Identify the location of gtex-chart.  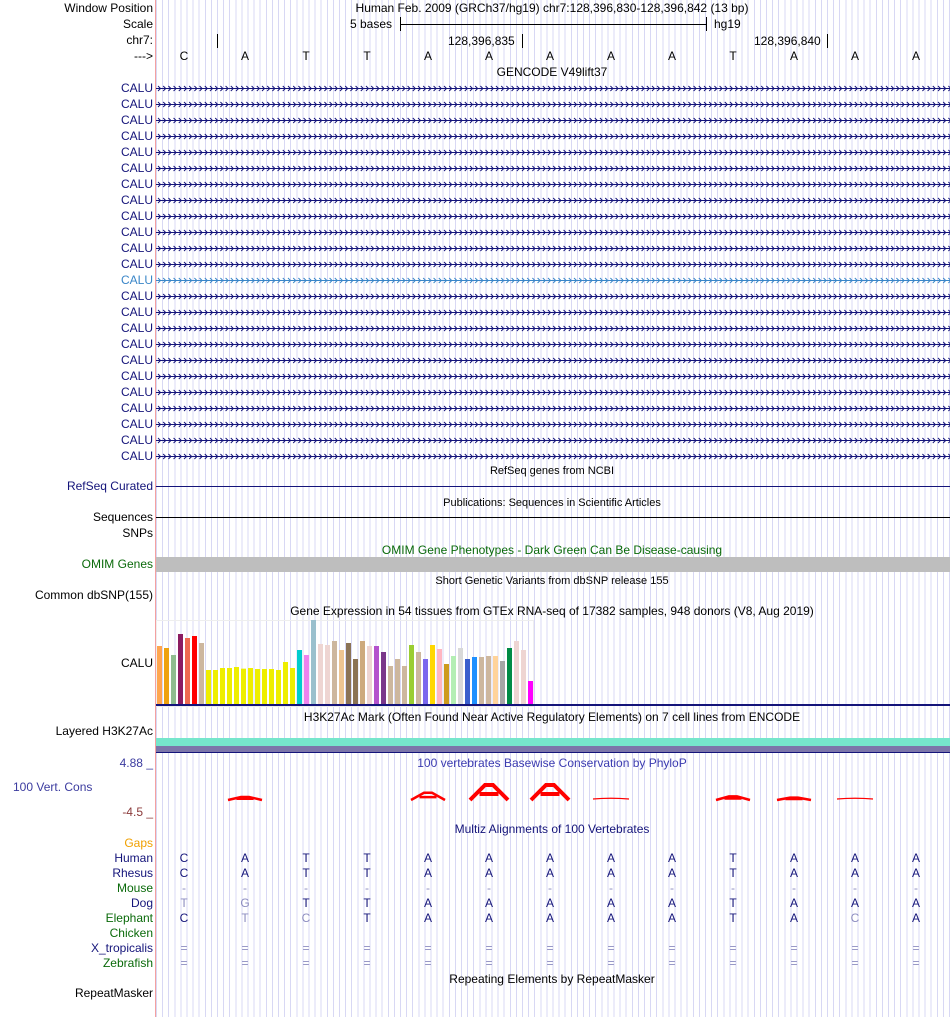
(553, 663).